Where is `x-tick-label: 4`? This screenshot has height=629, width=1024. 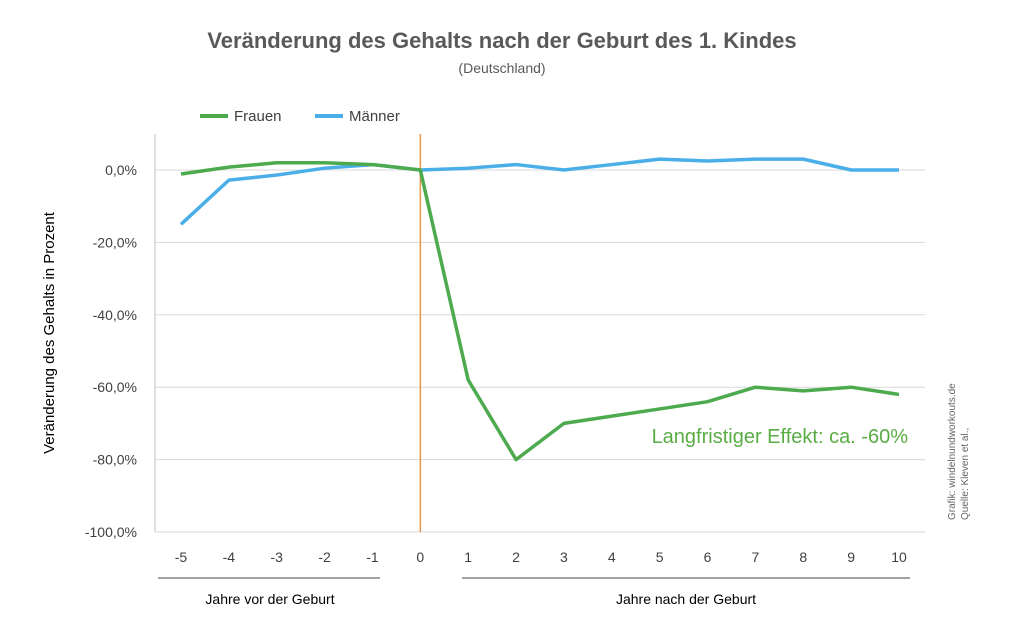
x-tick-label: 4 is located at coordinates (612, 557).